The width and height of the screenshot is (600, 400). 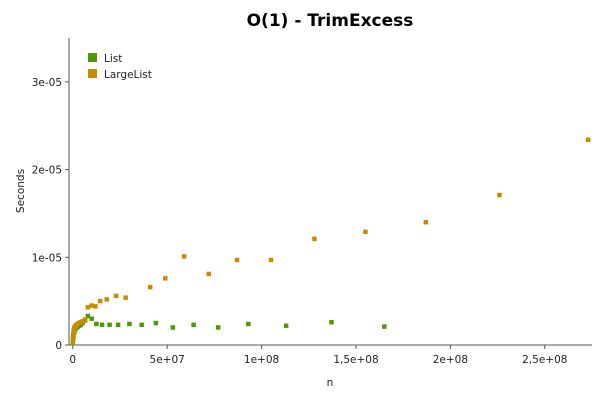 What do you see at coordinates (261, 360) in the screenshot?
I see `x-tick-label: 1e+08` at bounding box center [261, 360].